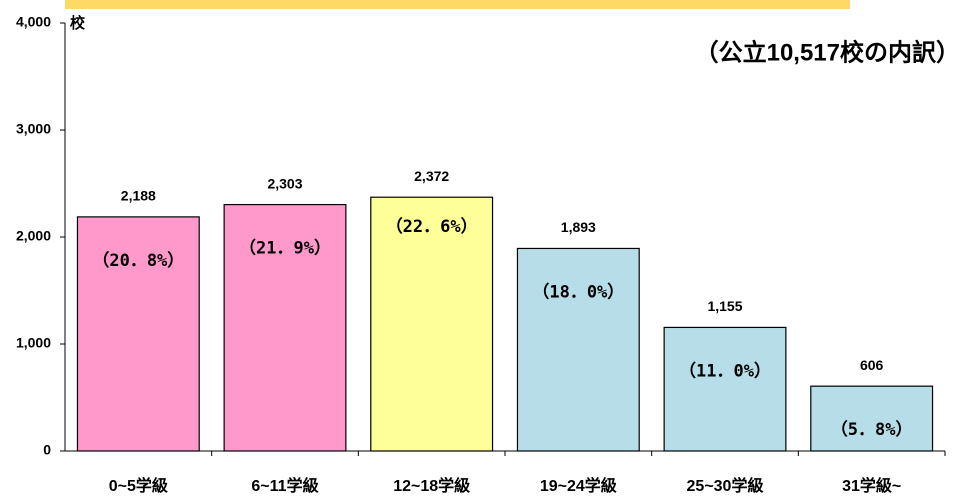 This screenshot has width=973, height=502. What do you see at coordinates (724, 306) in the screenshot?
I see `value-label: 1,155` at bounding box center [724, 306].